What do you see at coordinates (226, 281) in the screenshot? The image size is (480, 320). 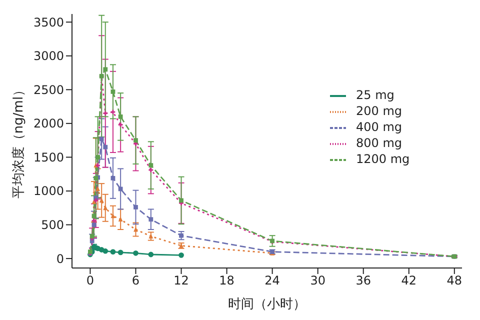 I see `x-tick-label: 18` at bounding box center [226, 281].